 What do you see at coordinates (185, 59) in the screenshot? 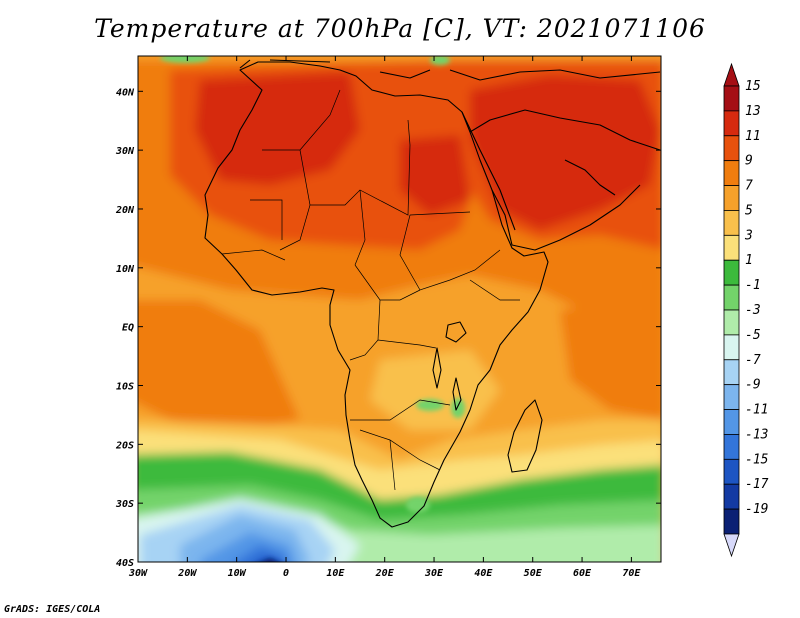
I see `field-cool-spot-iberia` at bounding box center [185, 59].